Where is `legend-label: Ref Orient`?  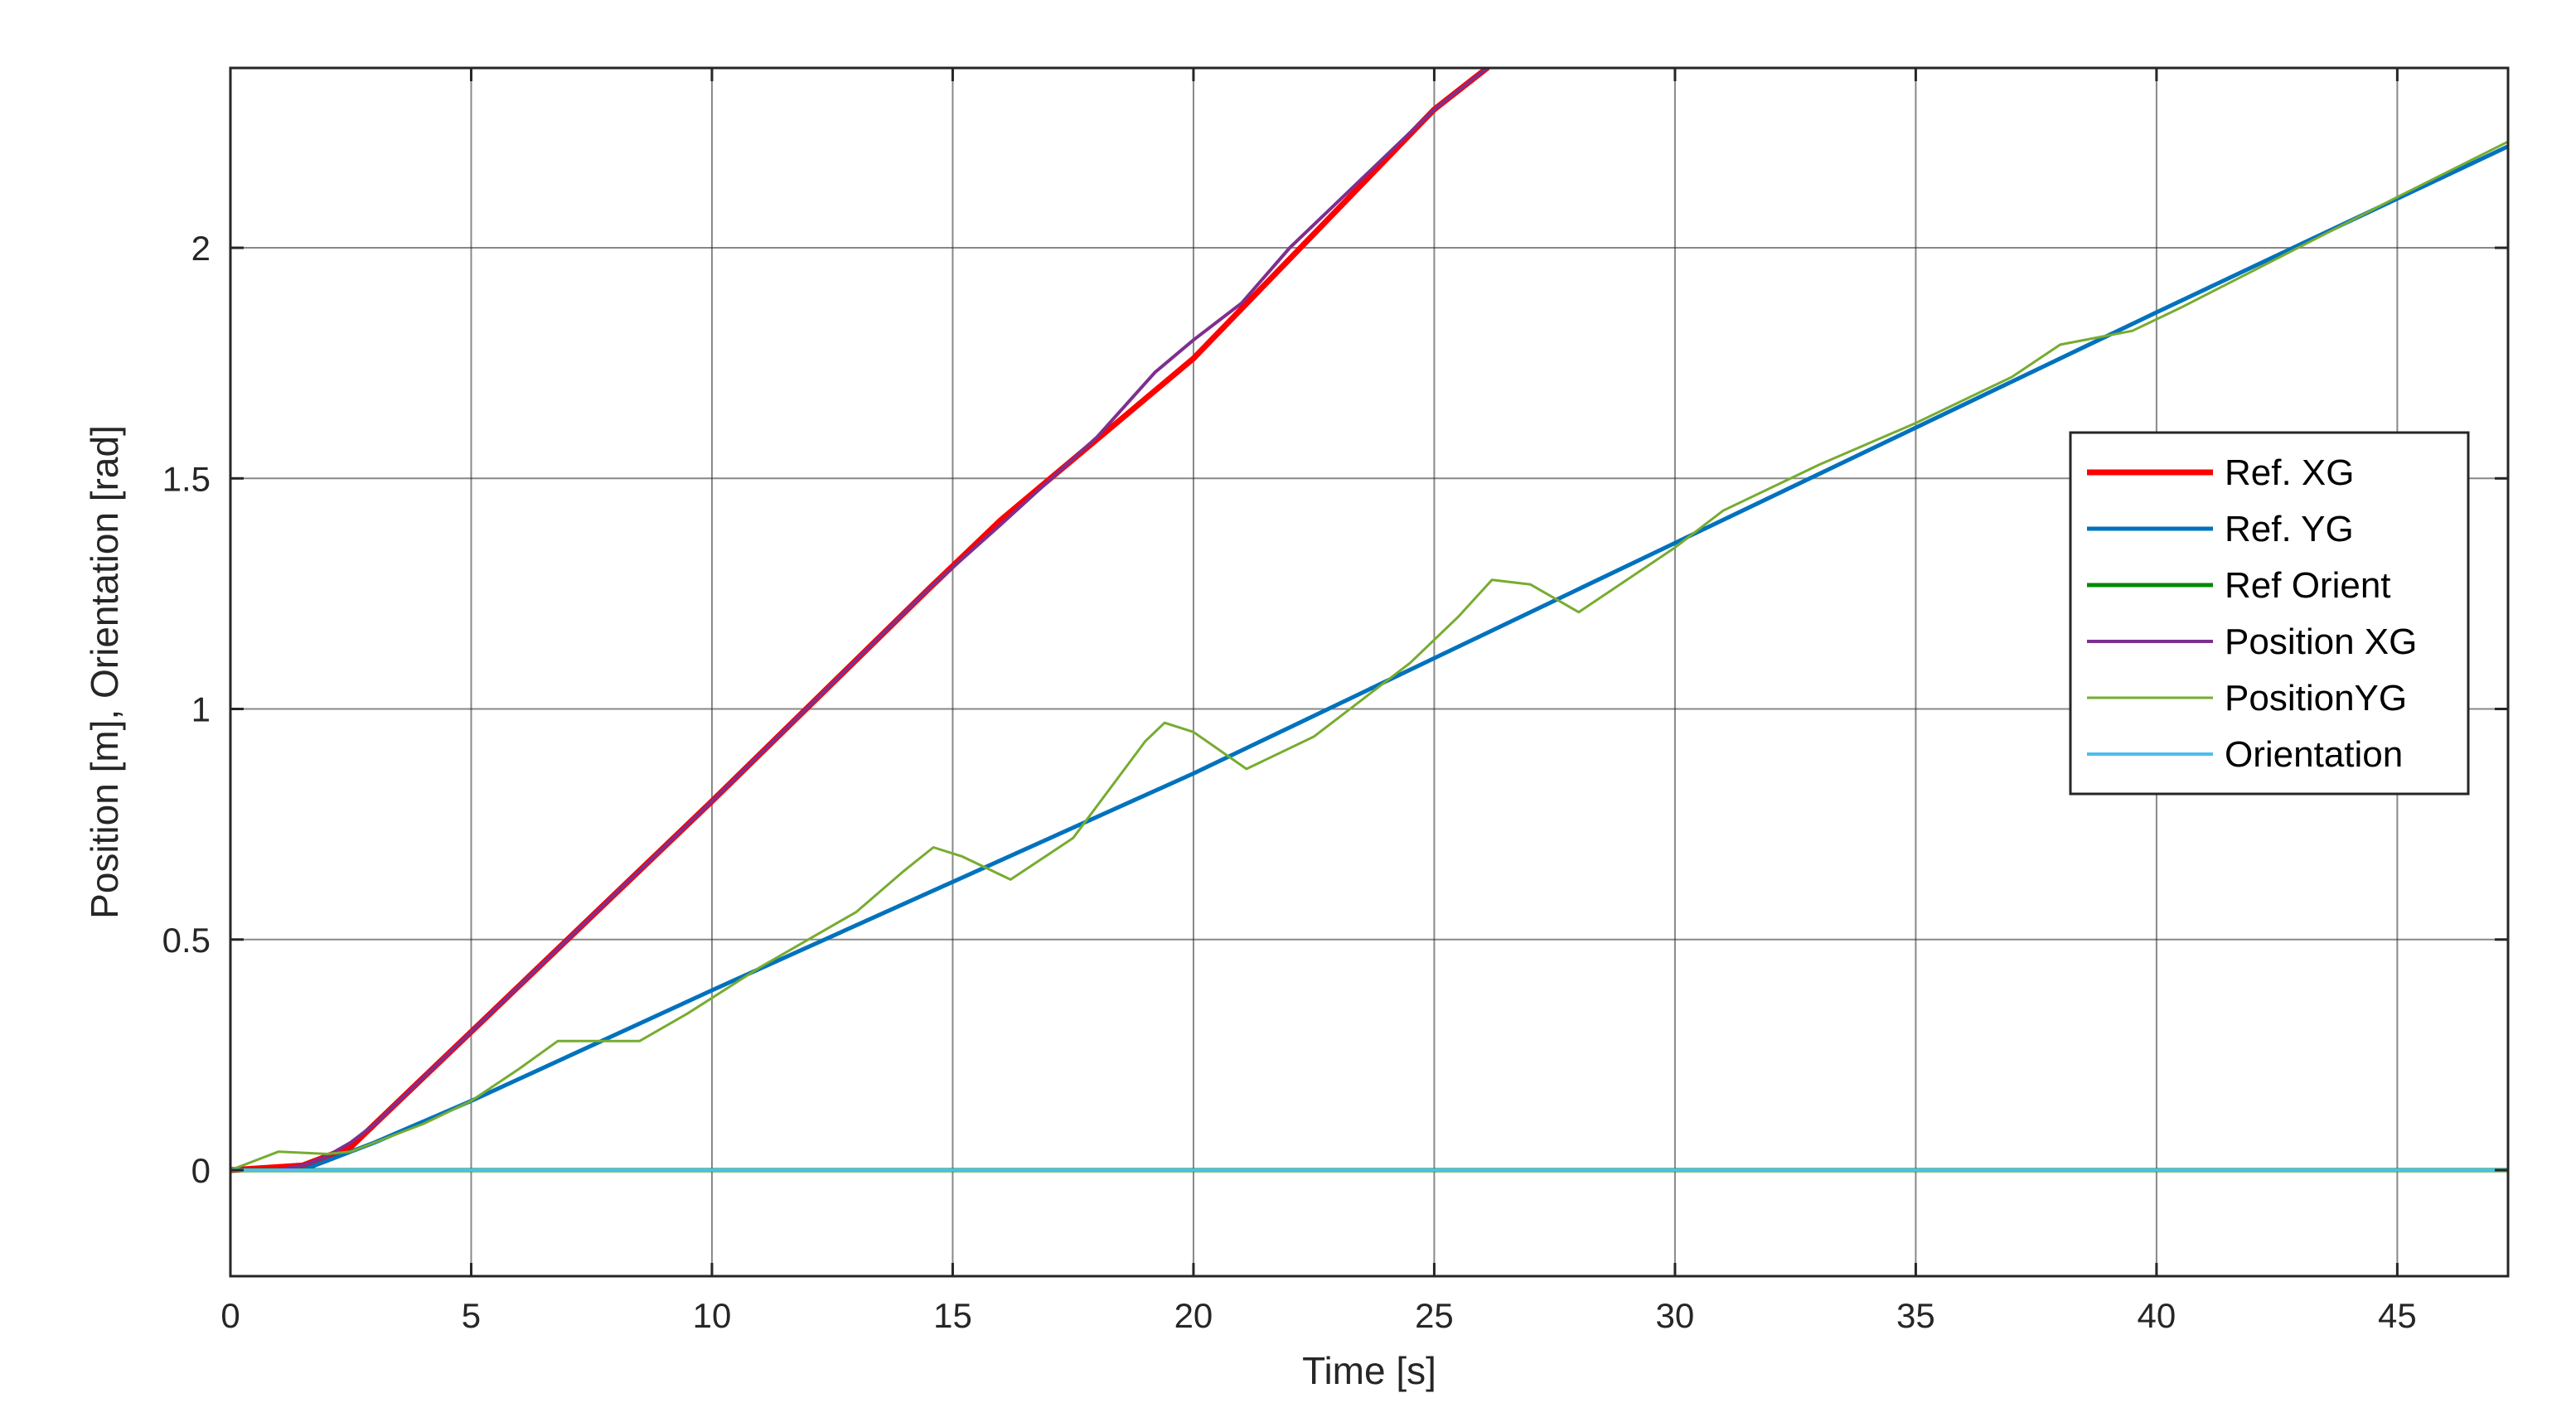
legend-label: Ref Orient is located at coordinates (2308, 585).